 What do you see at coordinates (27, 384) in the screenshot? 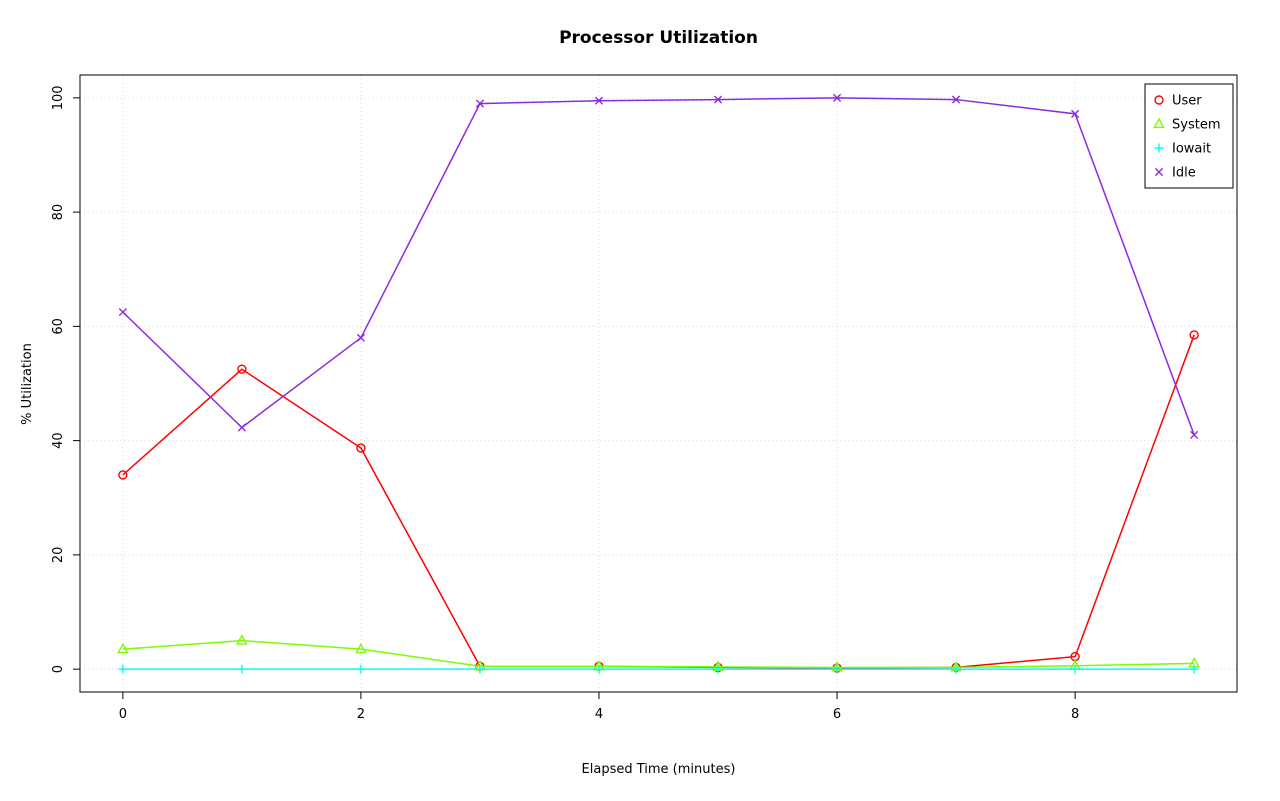
I see `y-axis-title: % Utilization` at bounding box center [27, 384].